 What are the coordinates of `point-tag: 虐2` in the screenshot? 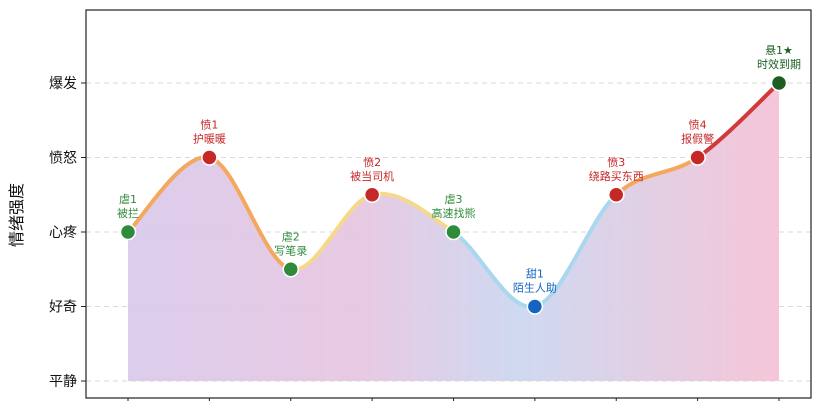 It's located at (291, 236).